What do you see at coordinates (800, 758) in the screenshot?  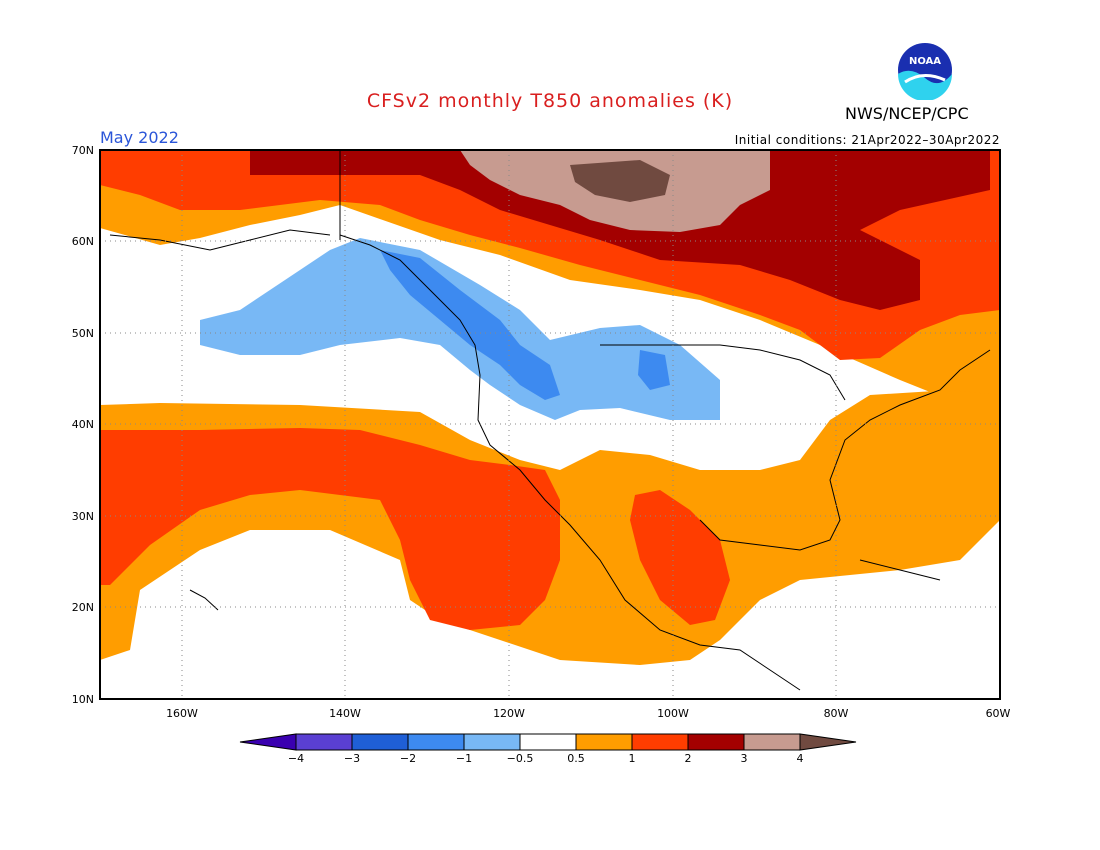 I see `colorbar-tick-label: 4` at bounding box center [800, 758].